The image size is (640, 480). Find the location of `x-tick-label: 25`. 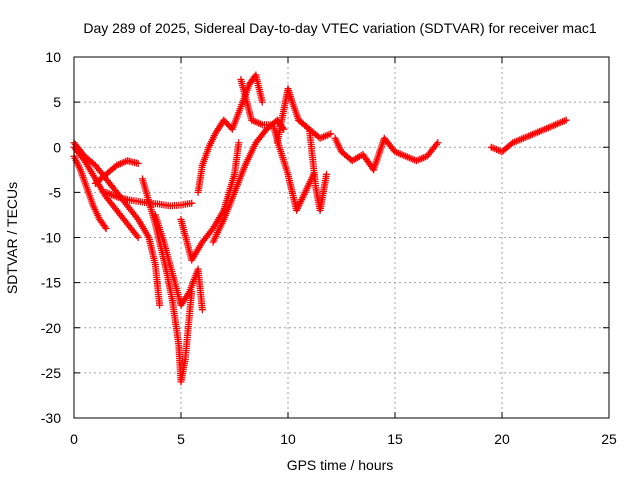

x-tick-label: 25 is located at coordinates (609, 439).